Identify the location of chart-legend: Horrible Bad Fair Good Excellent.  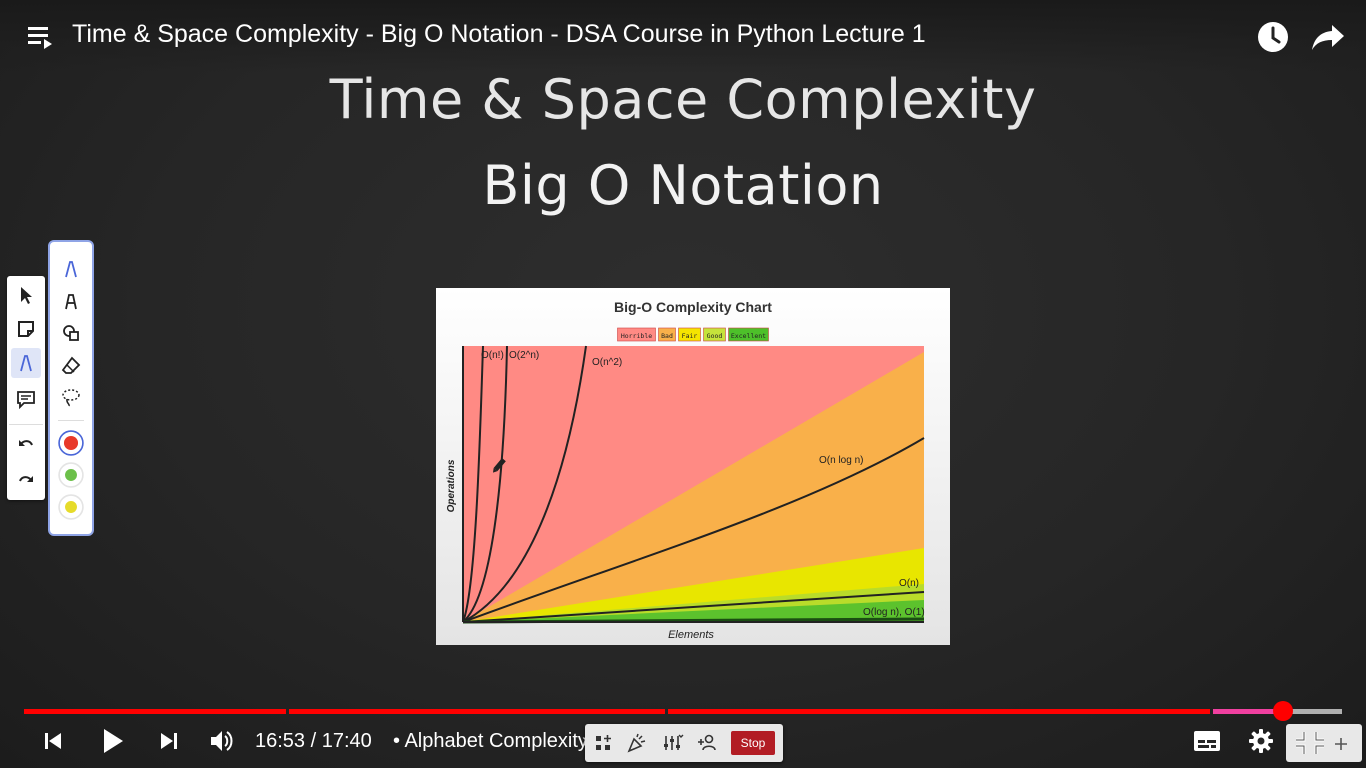
(693, 334).